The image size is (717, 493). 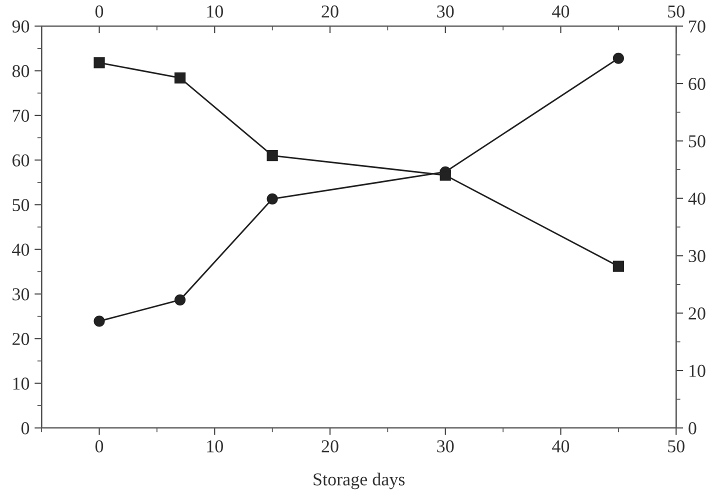 I want to click on y2-tick-label: 40, so click(x=697, y=198).